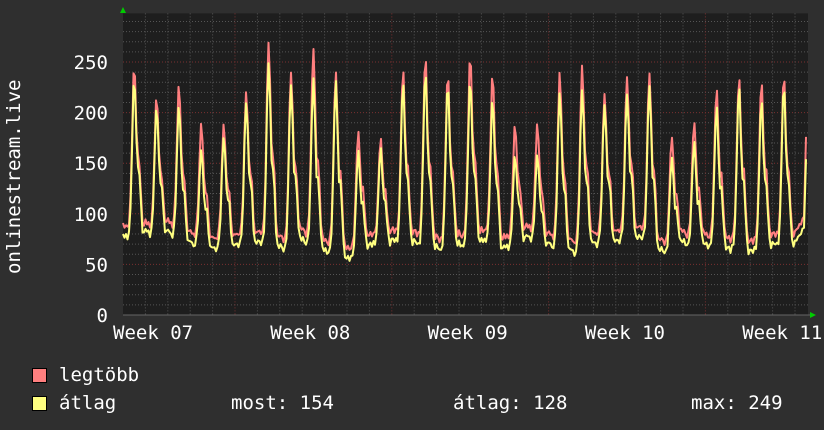 The width and height of the screenshot is (824, 430). I want to click on x-tick-label: Week 10, so click(625, 333).